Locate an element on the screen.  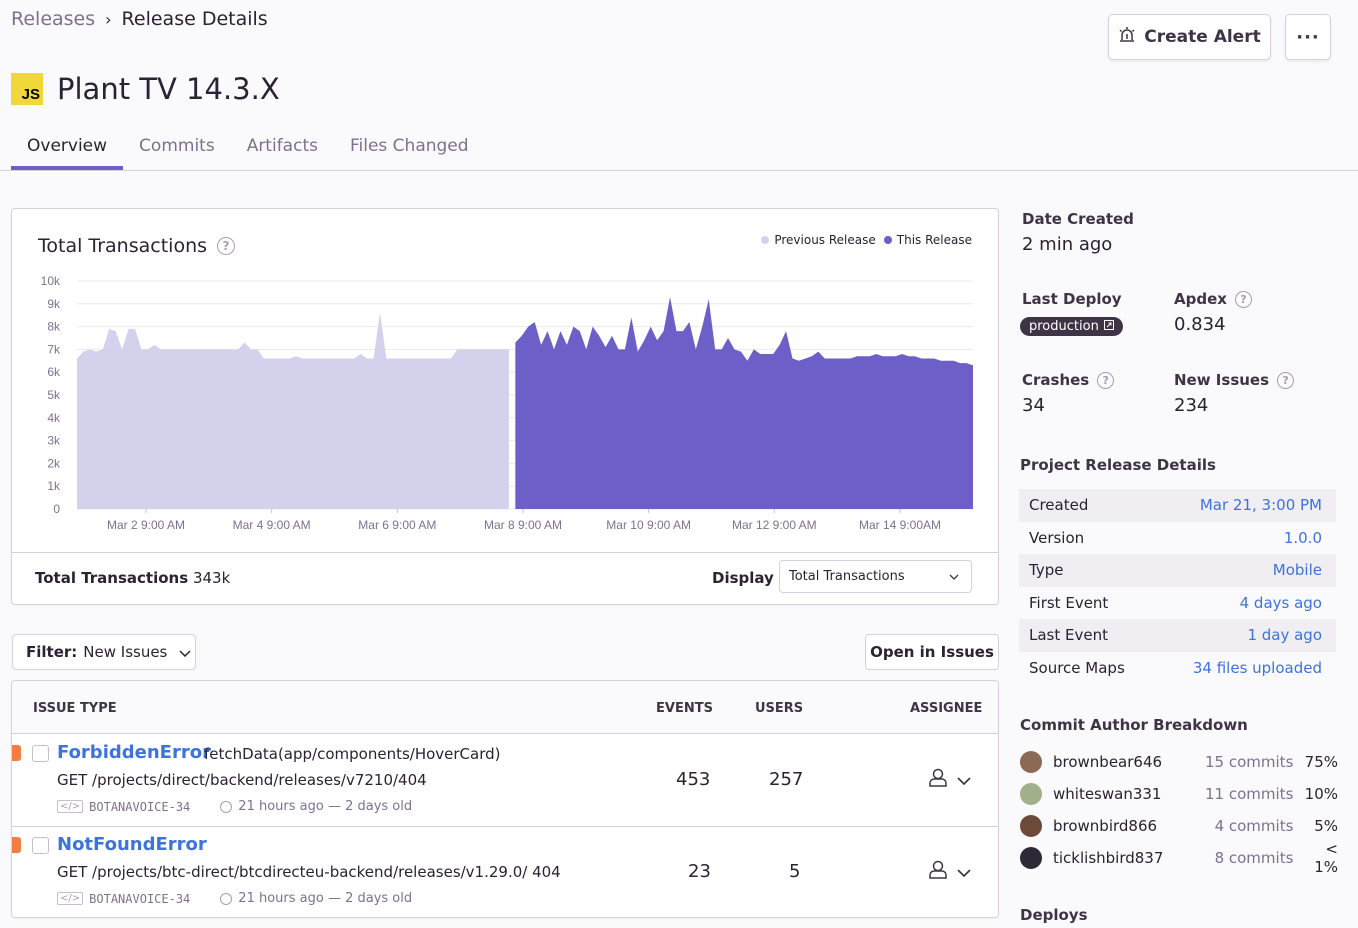
issue-culprit: fetchData(app/components/HoverCard) is located at coordinates (352, 754).